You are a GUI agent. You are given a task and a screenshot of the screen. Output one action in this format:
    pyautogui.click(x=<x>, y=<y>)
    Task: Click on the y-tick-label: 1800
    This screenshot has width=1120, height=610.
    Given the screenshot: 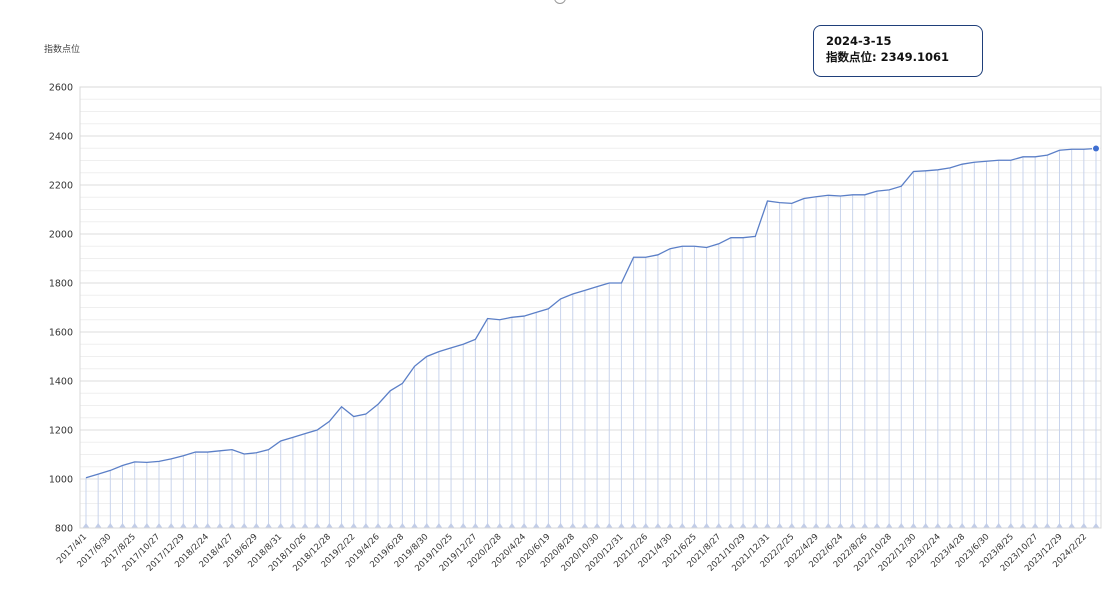 What is the action you would take?
    pyautogui.click(x=61, y=284)
    